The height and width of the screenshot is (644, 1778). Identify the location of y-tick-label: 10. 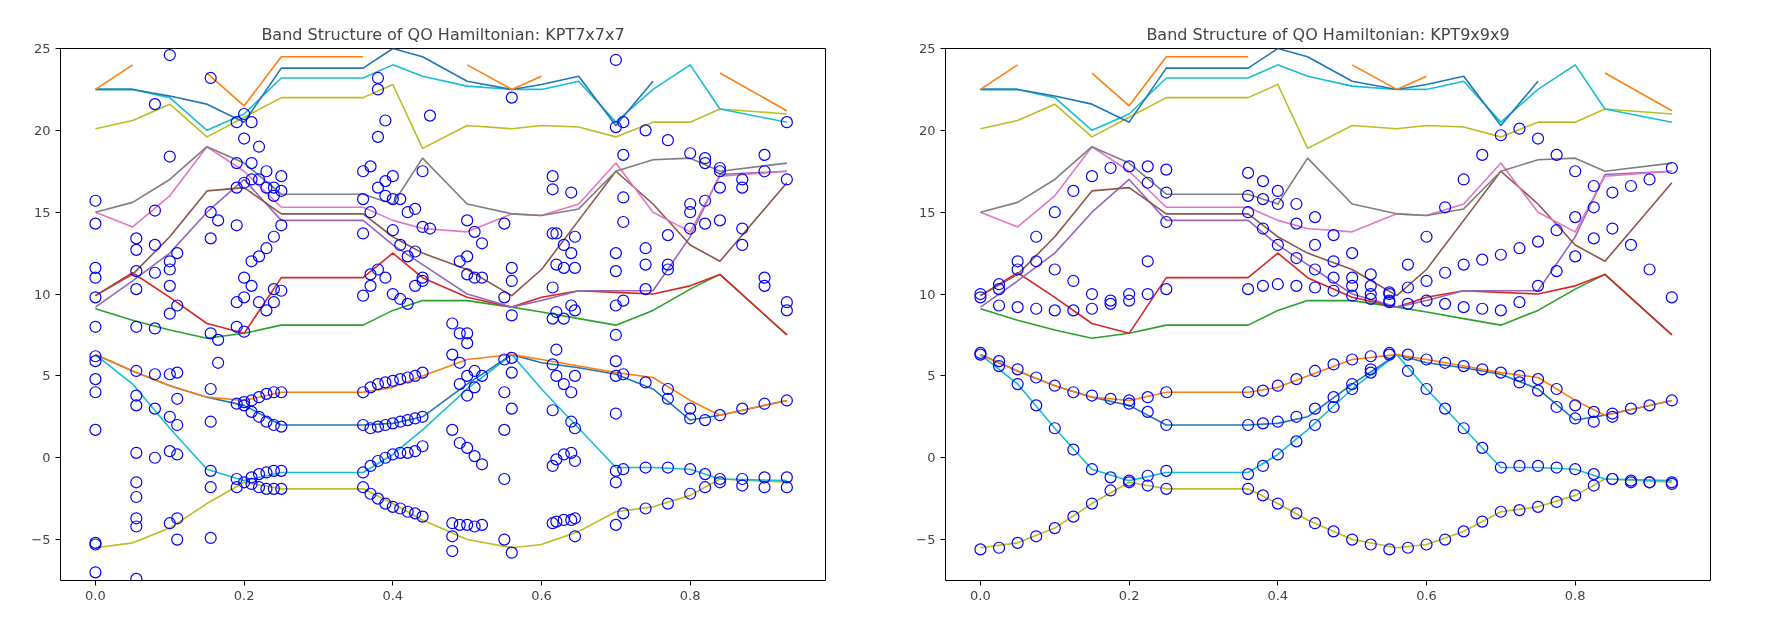
(927, 294).